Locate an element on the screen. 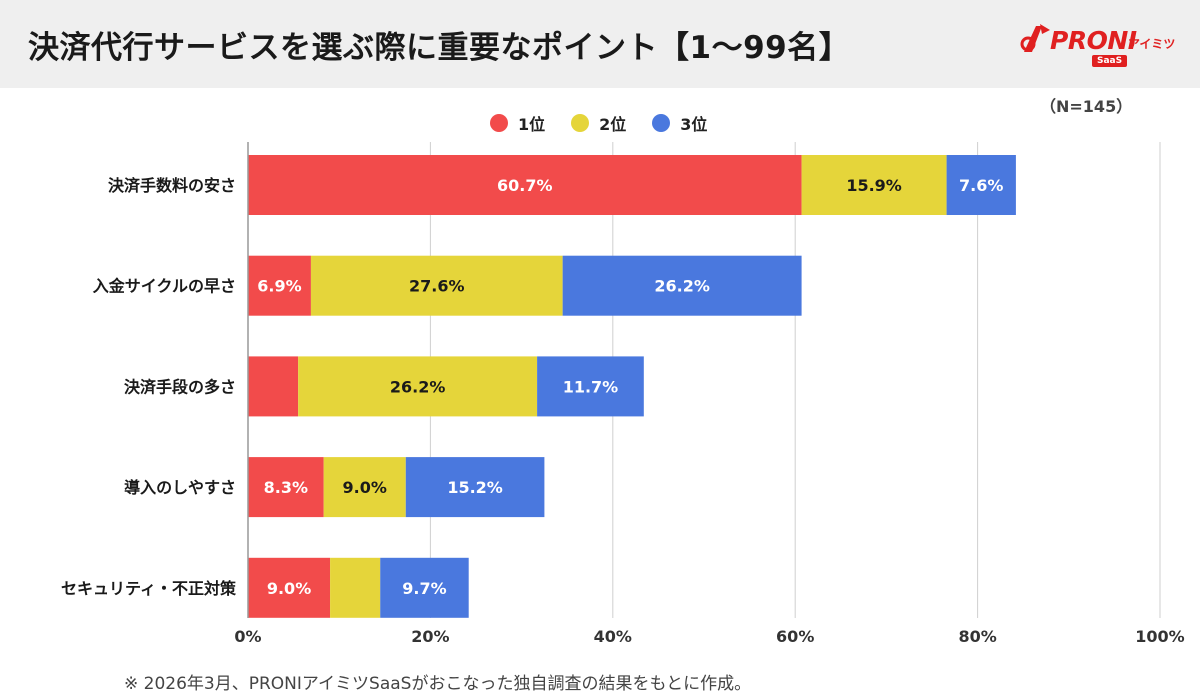  data-label: 7.6% is located at coordinates (981, 185).